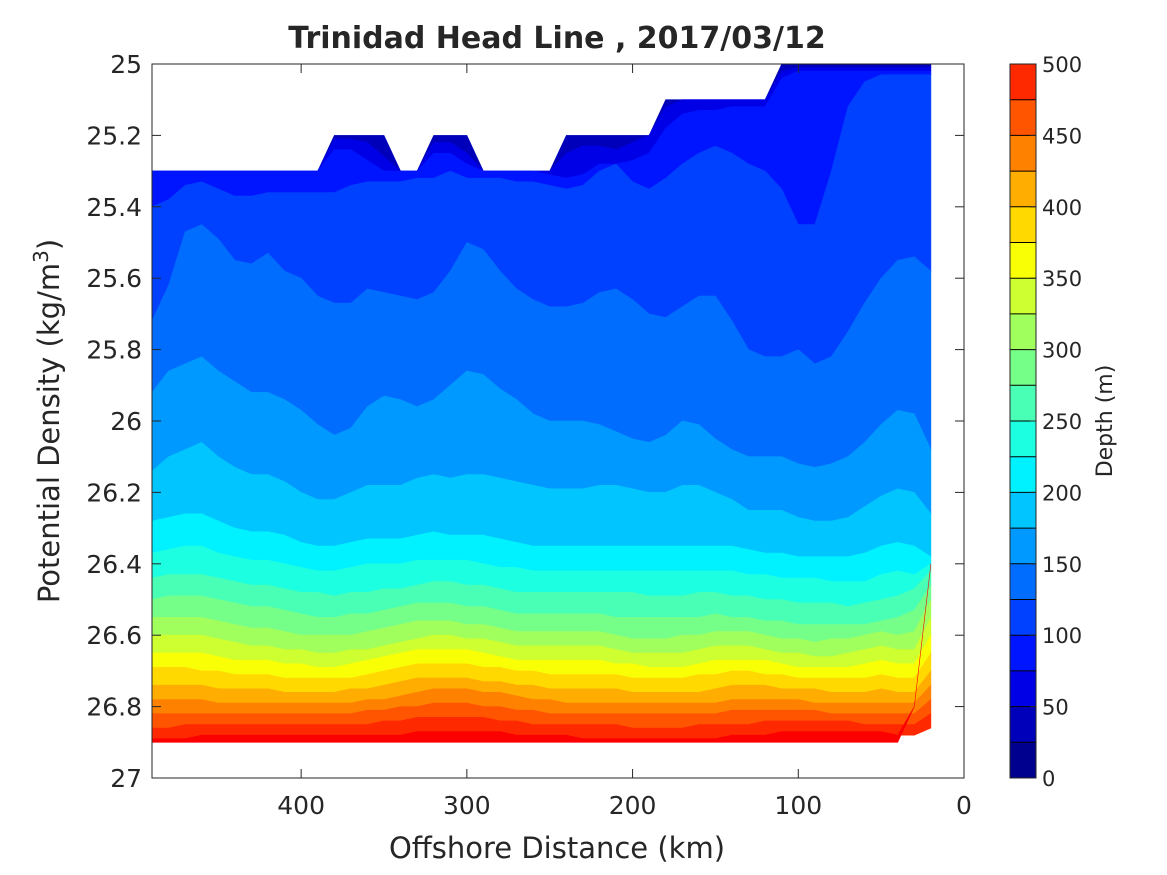 The image size is (1167, 875). I want to click on colorbar-tick-label: 250, so click(1062, 422).